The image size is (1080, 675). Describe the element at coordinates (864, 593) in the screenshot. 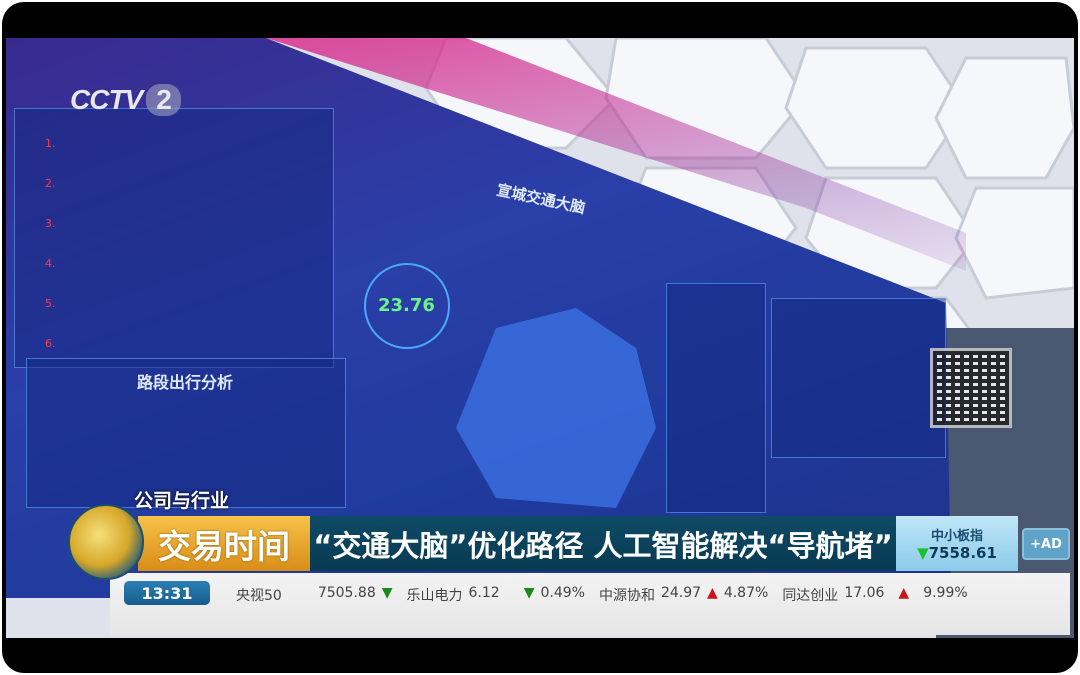

I see `ticker-value: 17.06` at that location.